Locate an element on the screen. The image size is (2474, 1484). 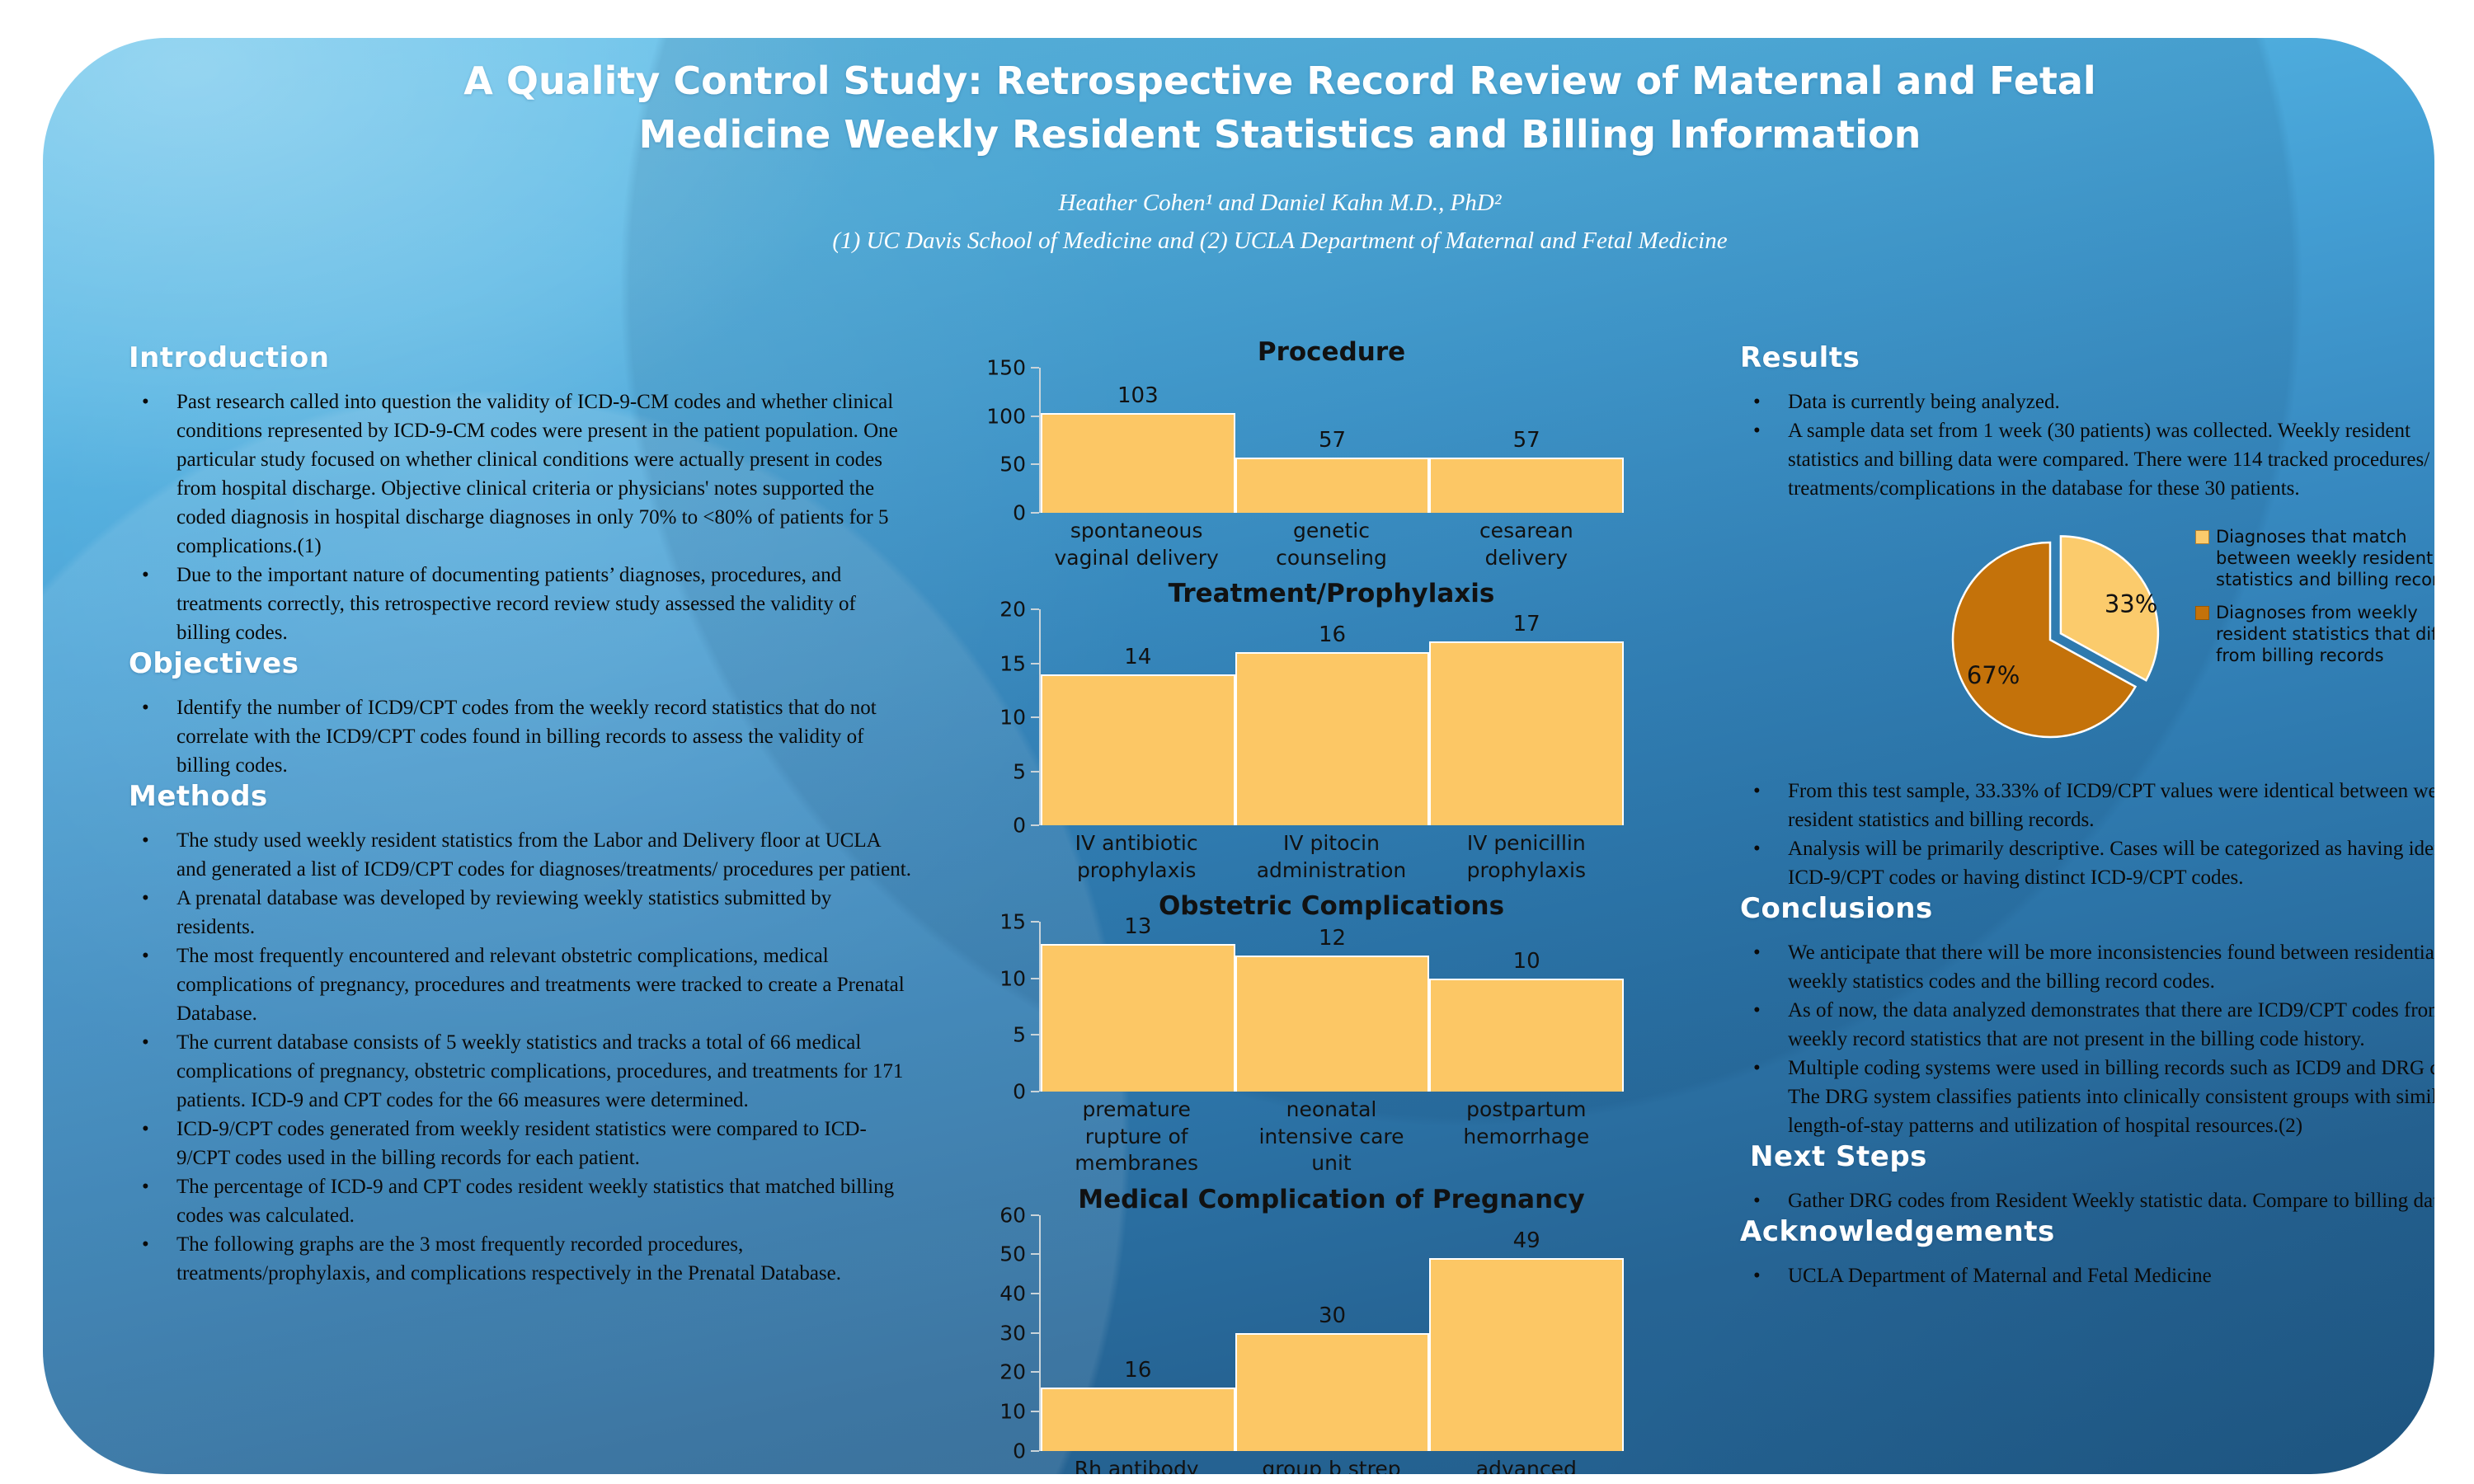
bar-value-label: 103 is located at coordinates (1138, 396).